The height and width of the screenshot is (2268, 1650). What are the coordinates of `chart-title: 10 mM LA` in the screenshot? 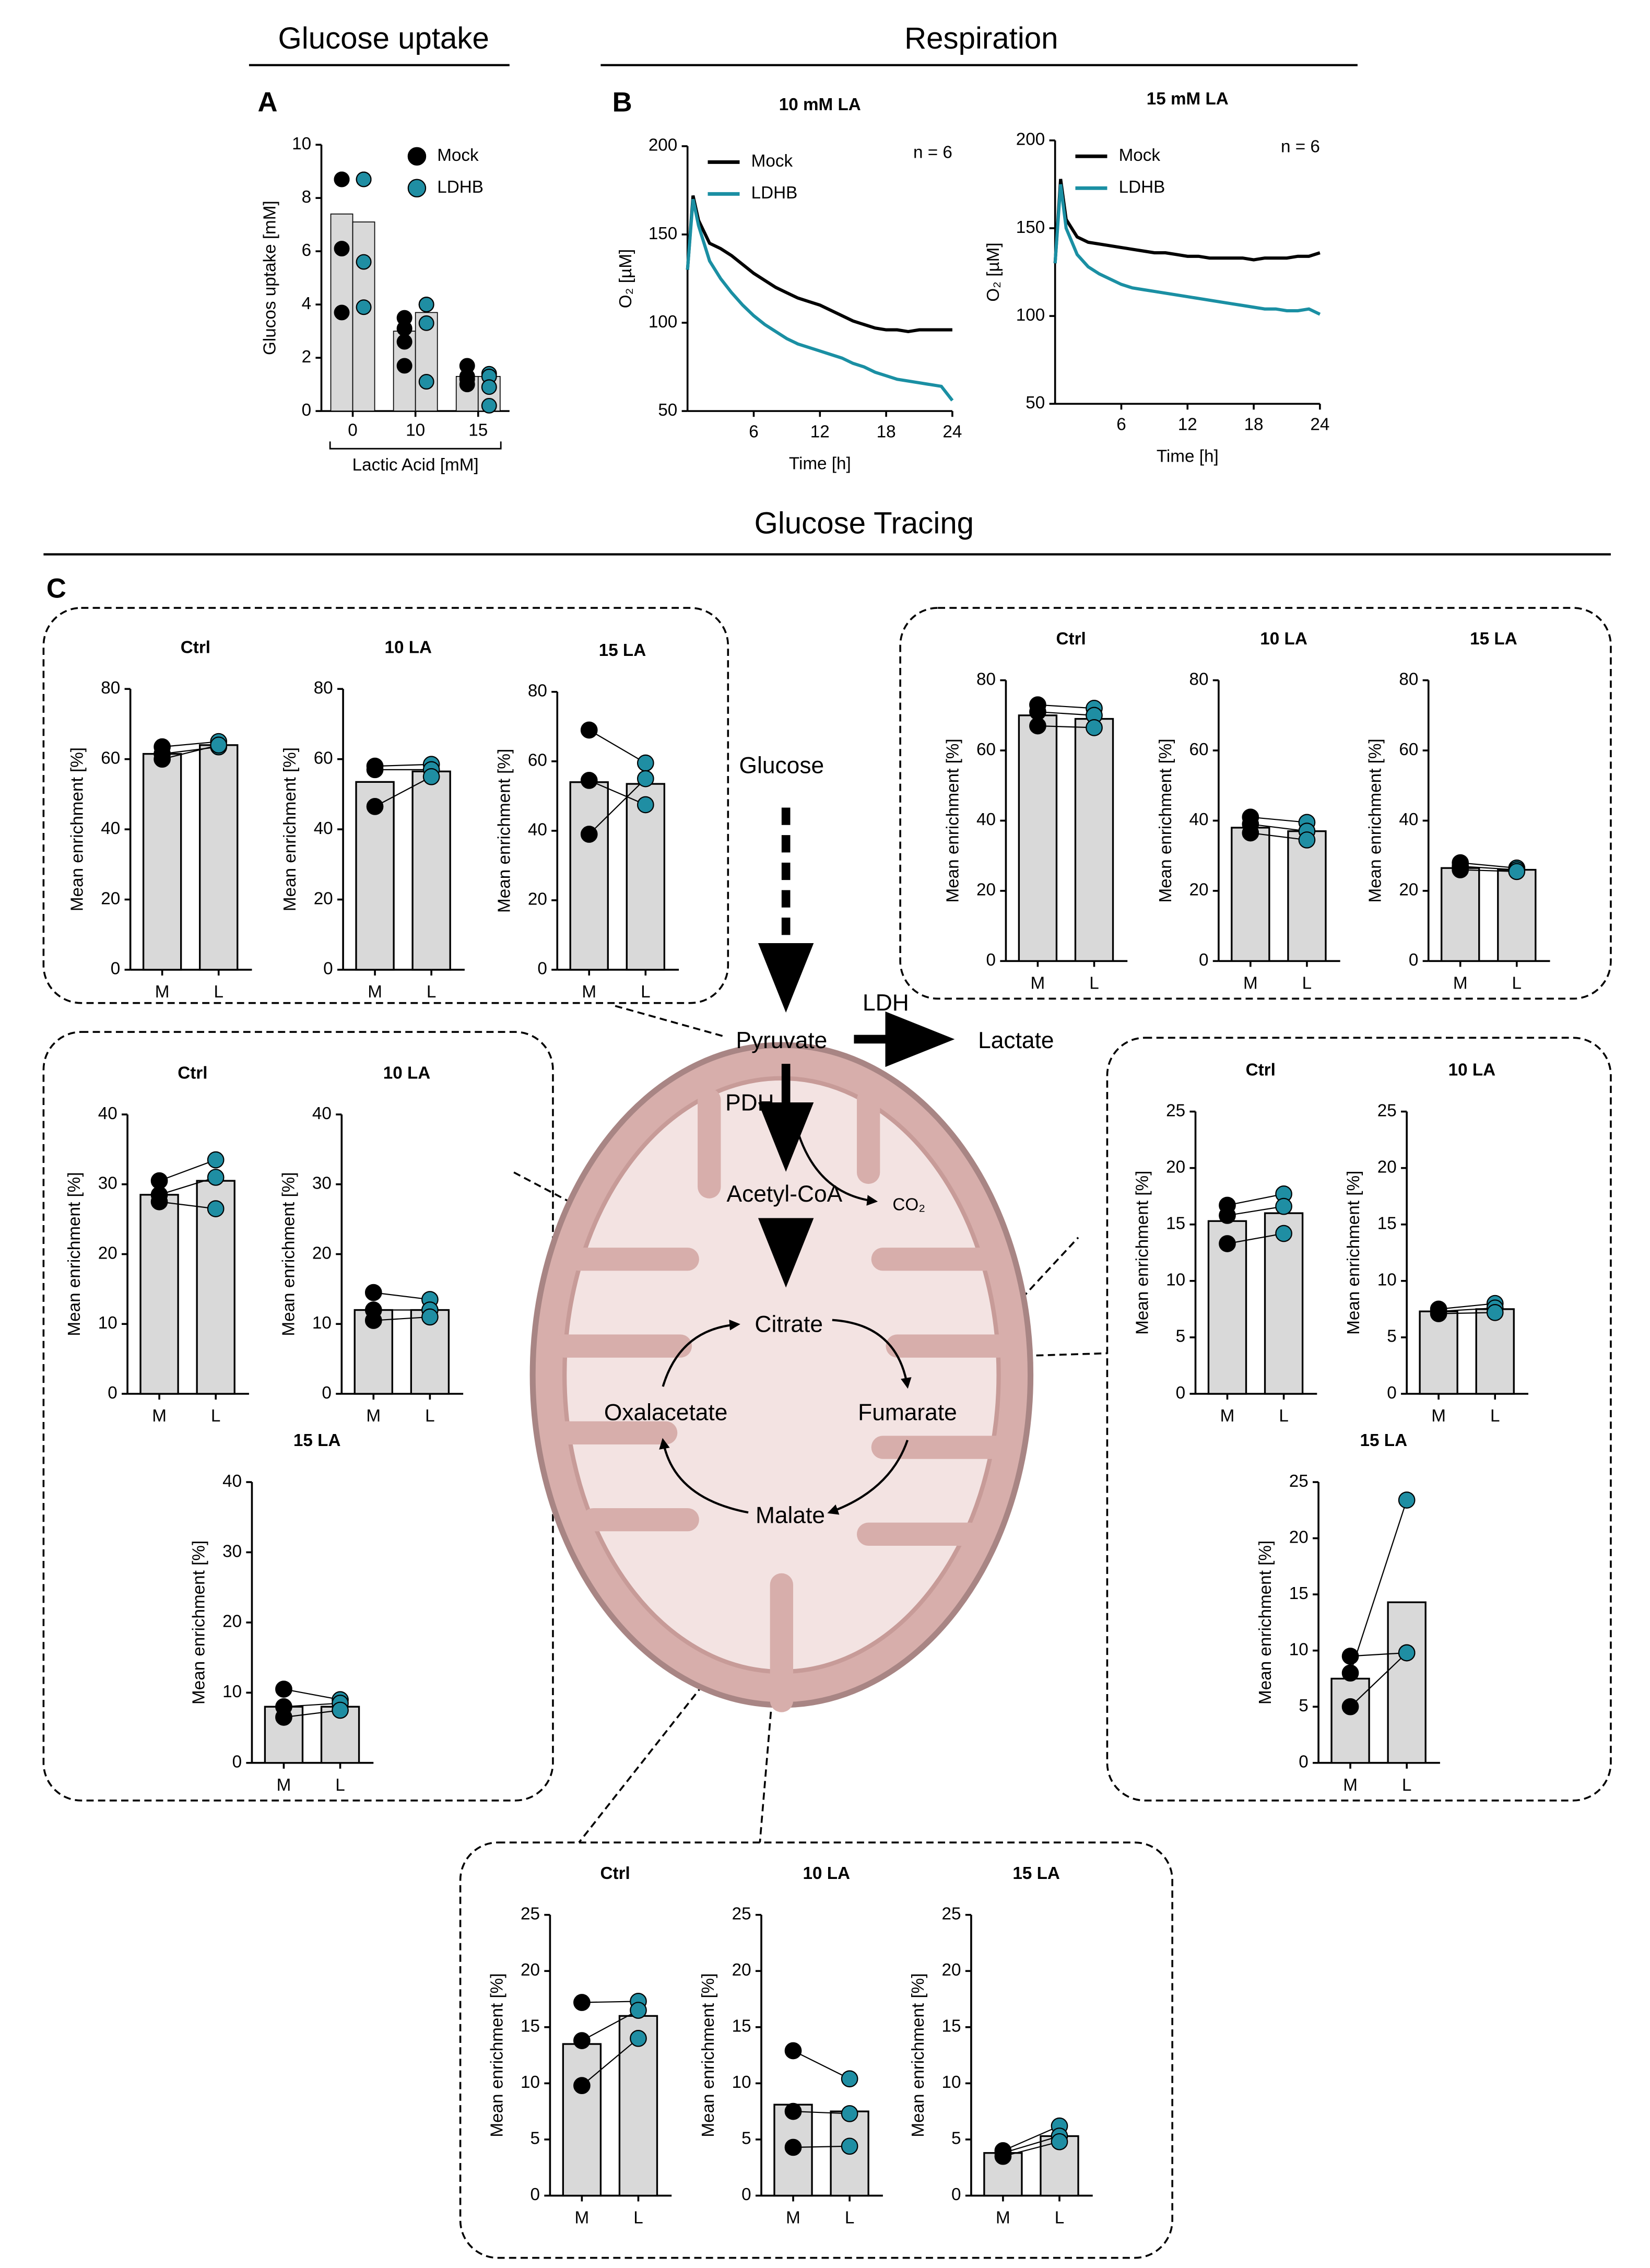 It's located at (820, 104).